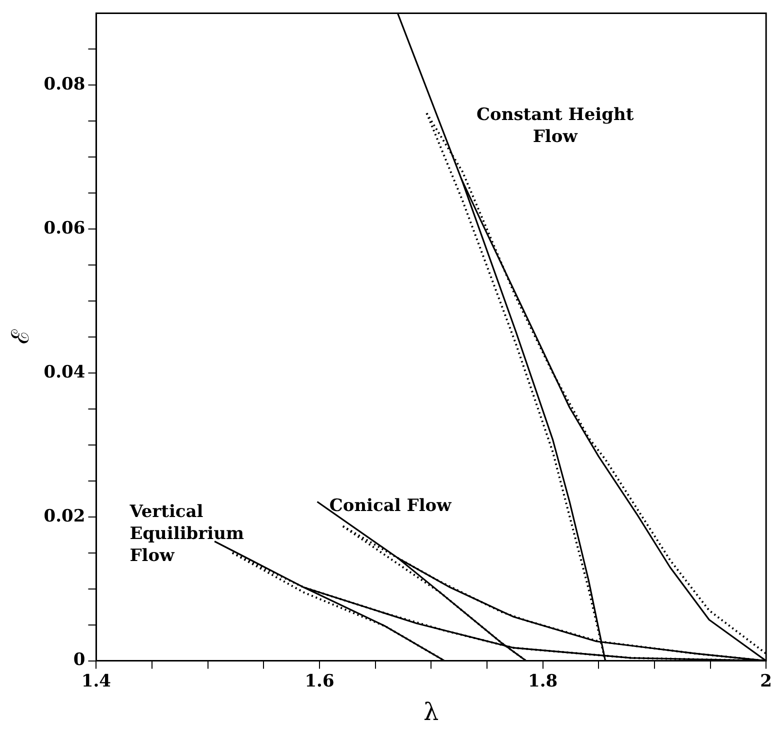 This screenshot has width=775, height=736. What do you see at coordinates (390, 506) in the screenshot?
I see `annotation: Conical Flow` at bounding box center [390, 506].